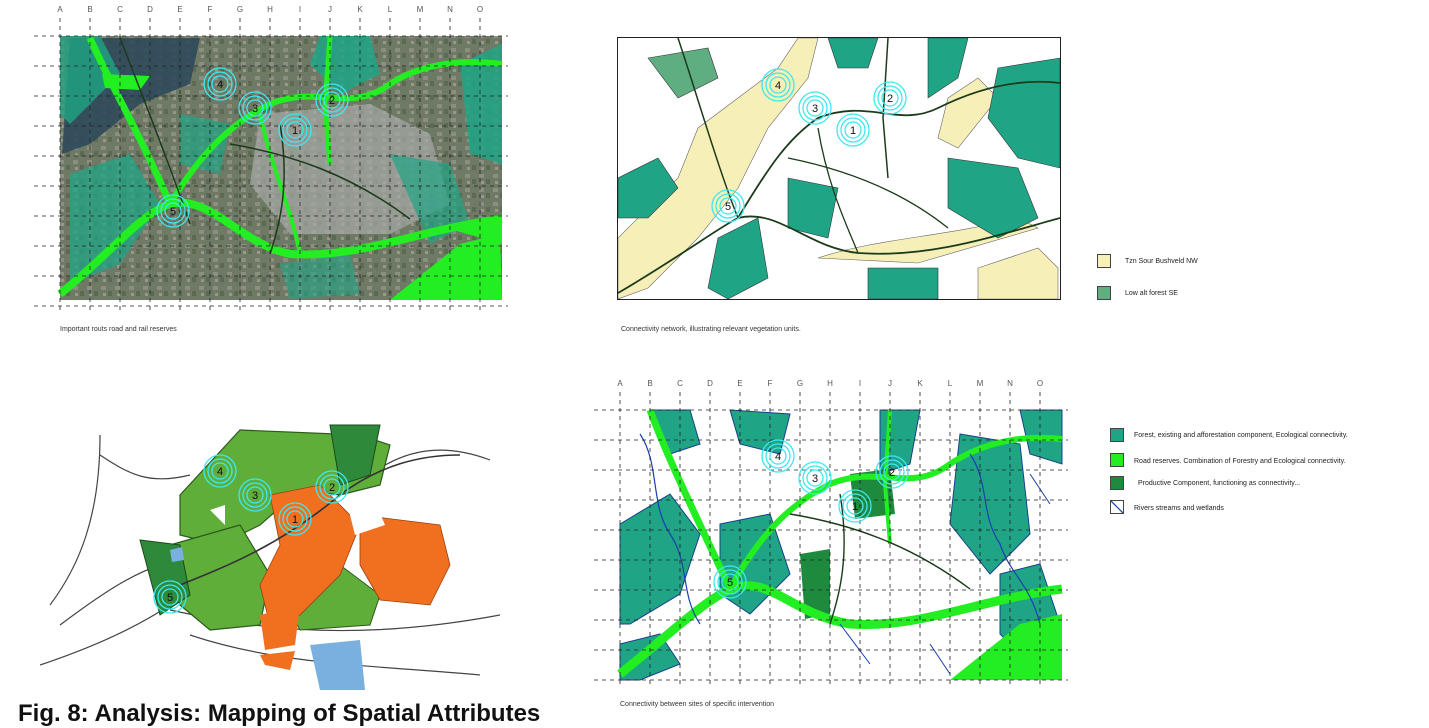  Describe the element at coordinates (1179, 508) in the screenshot. I see `legend-label-rivers: Rivers streams and wetlands` at that location.